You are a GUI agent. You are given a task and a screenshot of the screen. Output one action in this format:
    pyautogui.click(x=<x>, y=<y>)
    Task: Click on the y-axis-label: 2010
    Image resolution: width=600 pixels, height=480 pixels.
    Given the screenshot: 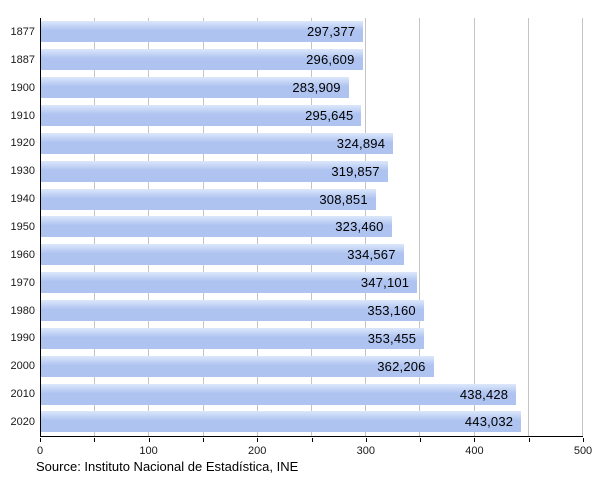 What is the action you would take?
    pyautogui.click(x=22, y=394)
    